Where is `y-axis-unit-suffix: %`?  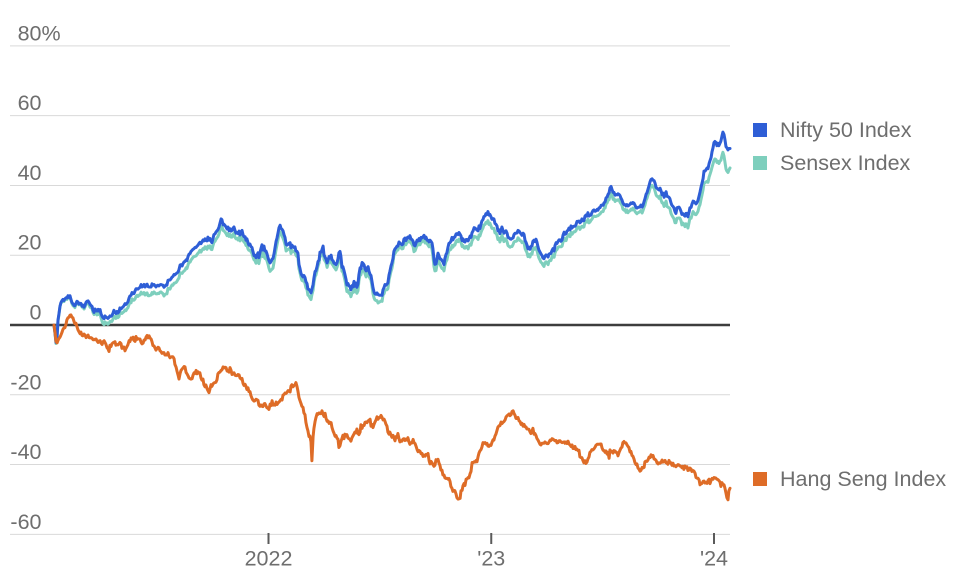 y-axis-unit-suffix: % is located at coordinates (51, 33).